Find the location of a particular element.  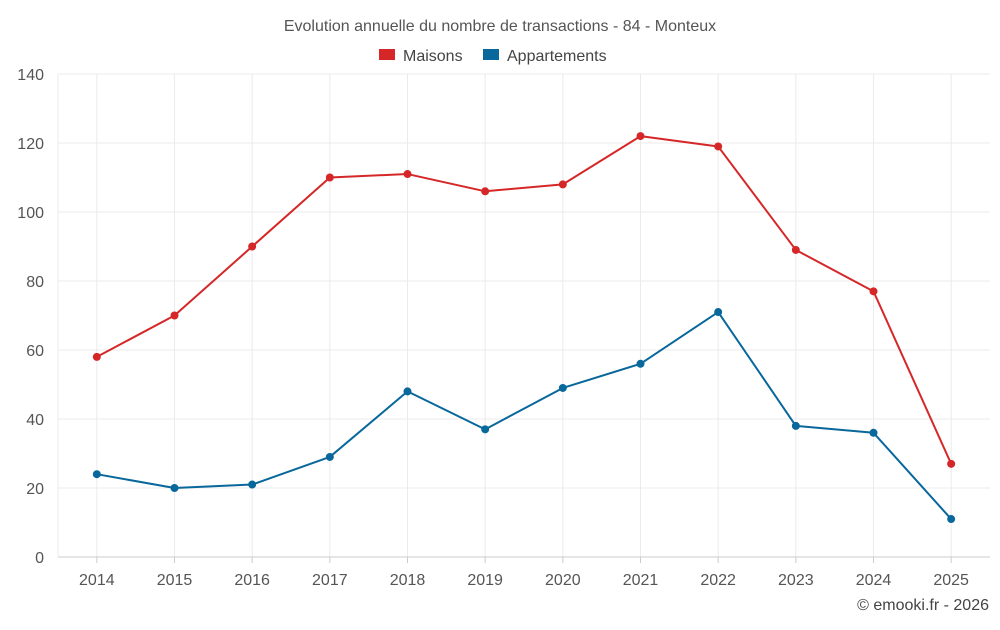

y-tick-label: 0 is located at coordinates (39, 558).